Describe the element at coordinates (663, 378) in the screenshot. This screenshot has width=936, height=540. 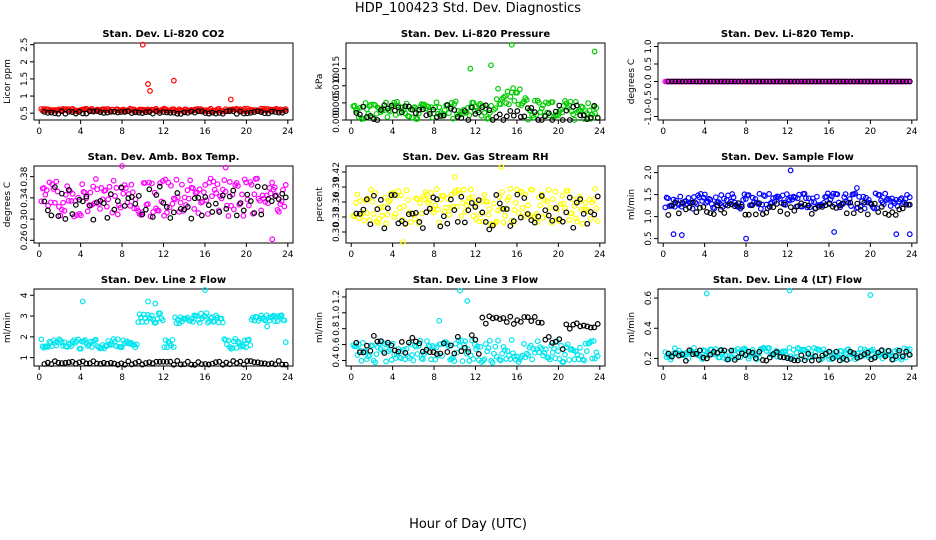
I see `x-tick-label: 0` at that location.